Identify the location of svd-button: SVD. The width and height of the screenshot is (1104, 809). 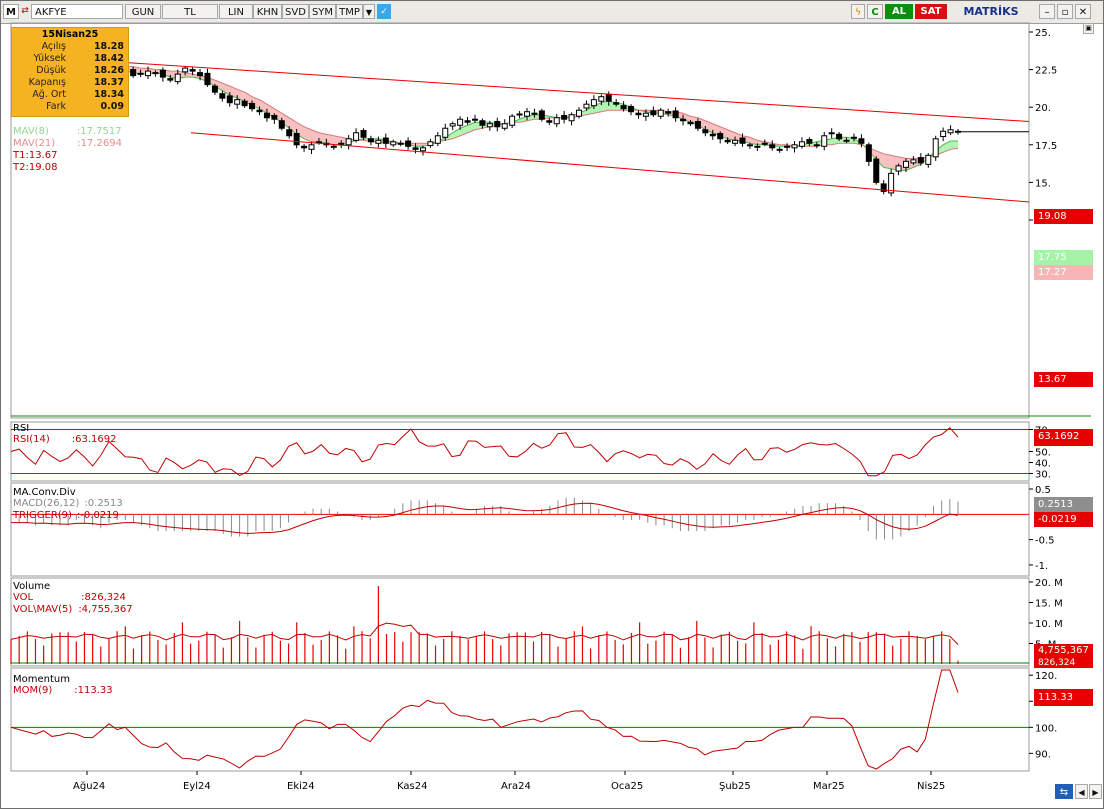
(295, 11).